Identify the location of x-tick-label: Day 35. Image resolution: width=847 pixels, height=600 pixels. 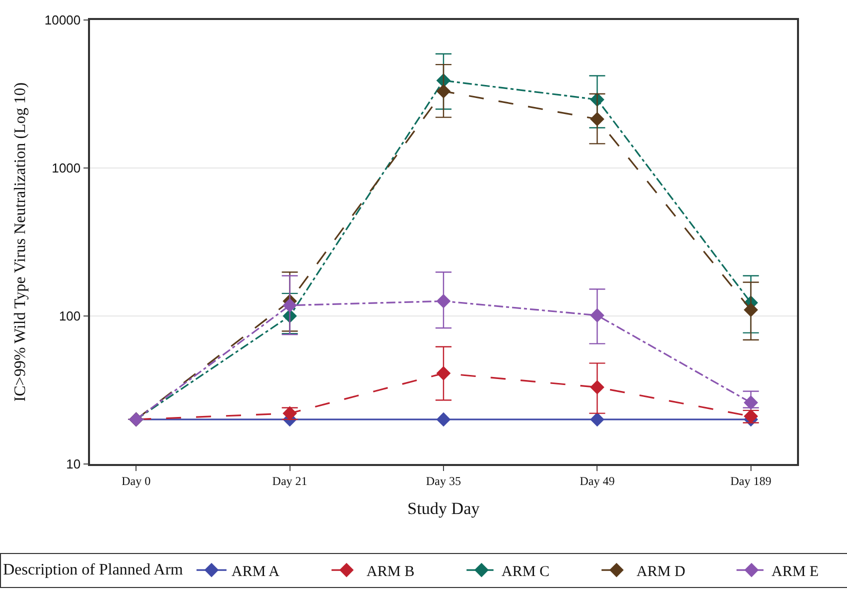
(443, 481).